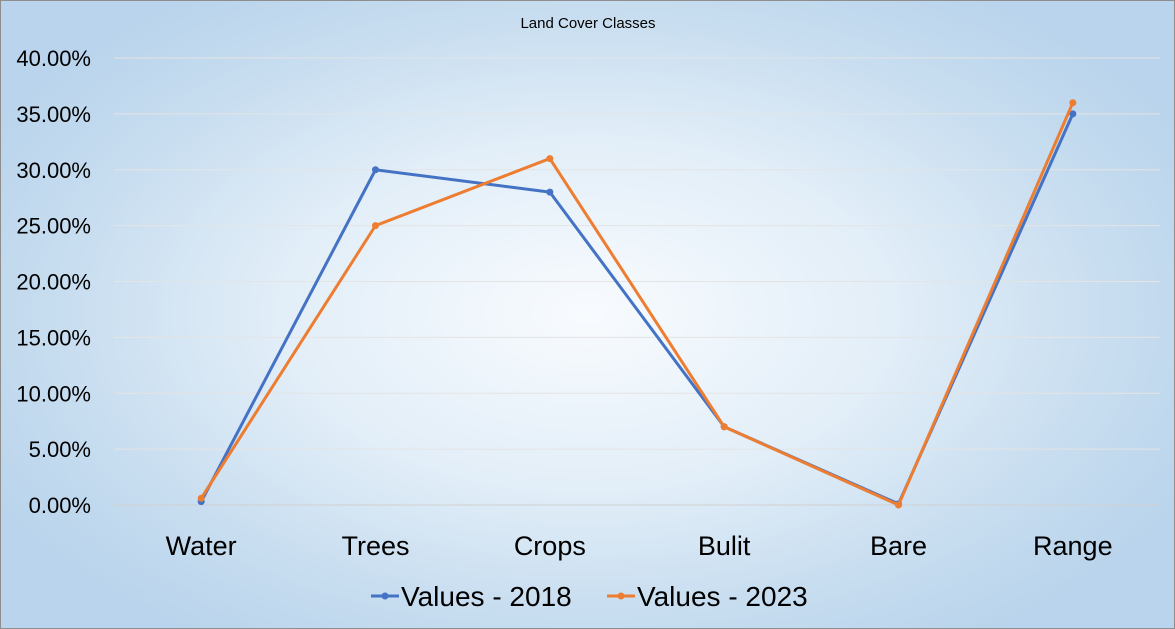 The width and height of the screenshot is (1175, 629). I want to click on x-tick-label: Crops, so click(550, 546).